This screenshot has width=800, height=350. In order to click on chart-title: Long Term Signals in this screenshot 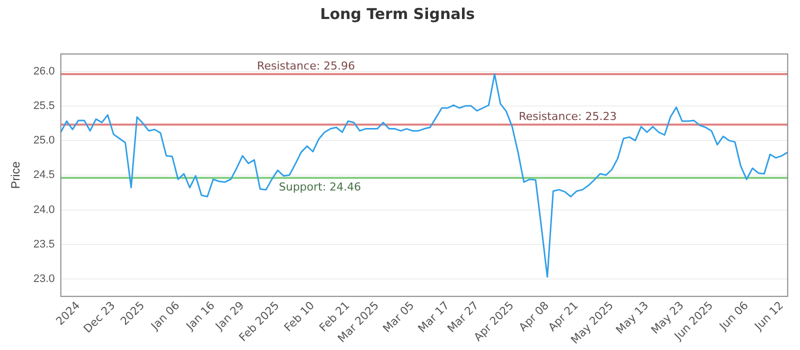, I will do `click(397, 13)`.